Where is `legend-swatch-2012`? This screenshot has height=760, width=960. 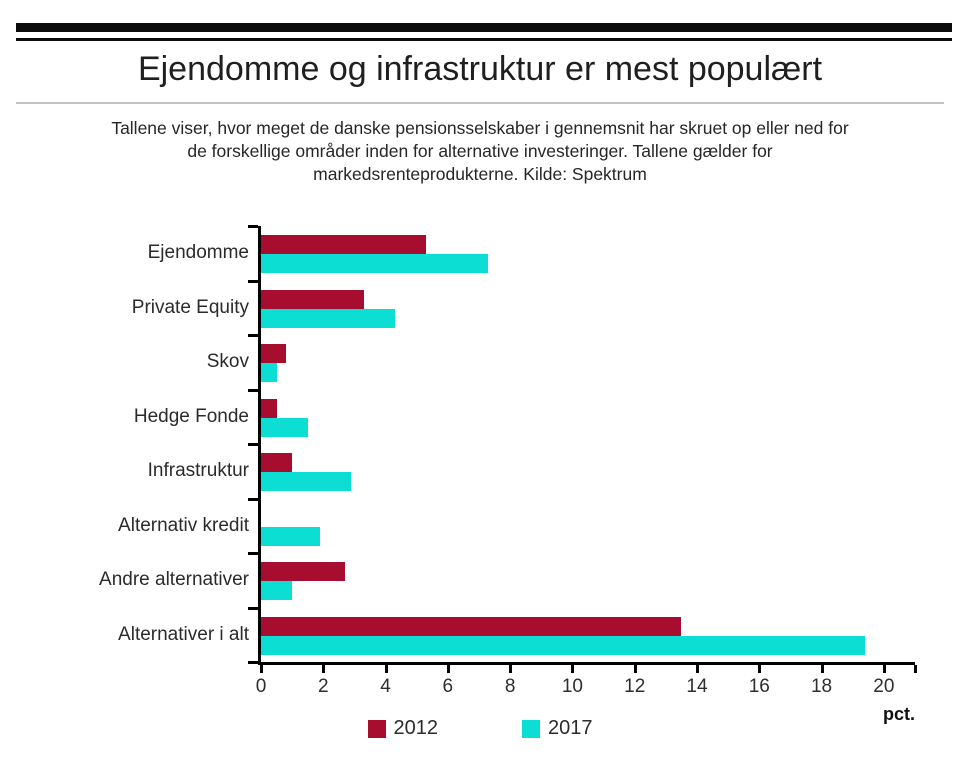 legend-swatch-2012 is located at coordinates (376, 728).